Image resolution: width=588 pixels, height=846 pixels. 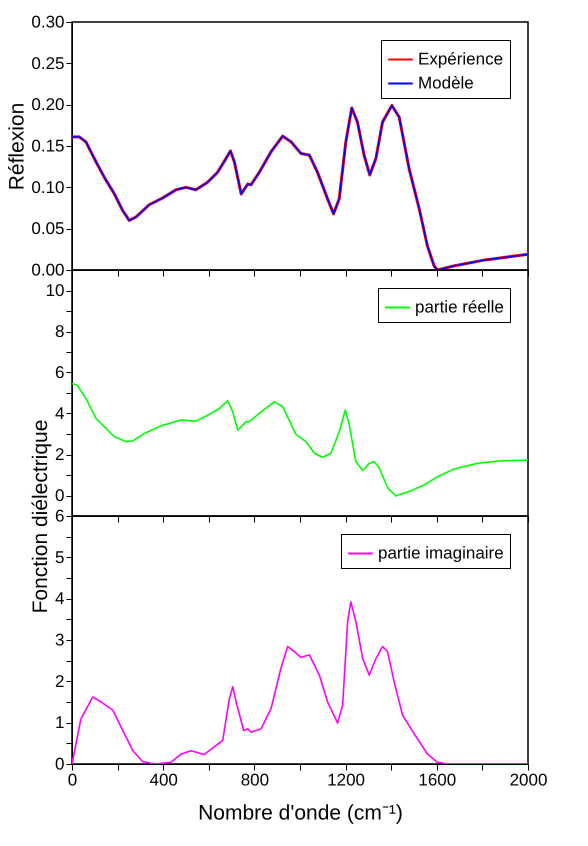 What do you see at coordinates (73, 780) in the screenshot?
I see `x-tick-label: 0` at bounding box center [73, 780].